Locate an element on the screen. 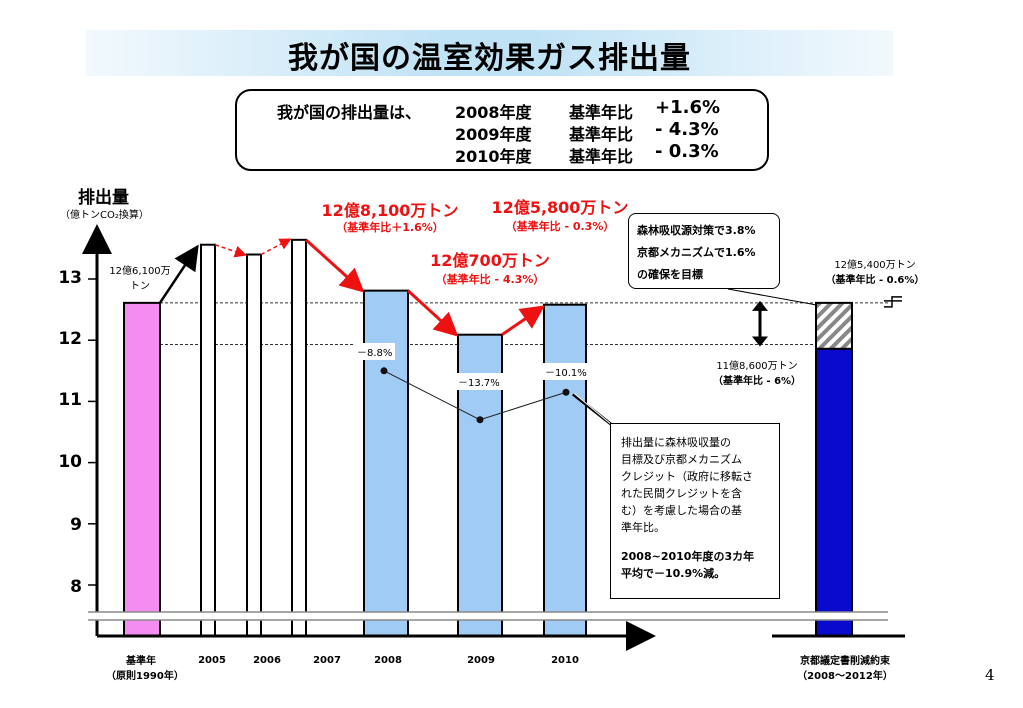 The image size is (1023, 708). target-bottom-annotation: 11億8,600万トン （基準年比 - 6%） is located at coordinates (757, 374).